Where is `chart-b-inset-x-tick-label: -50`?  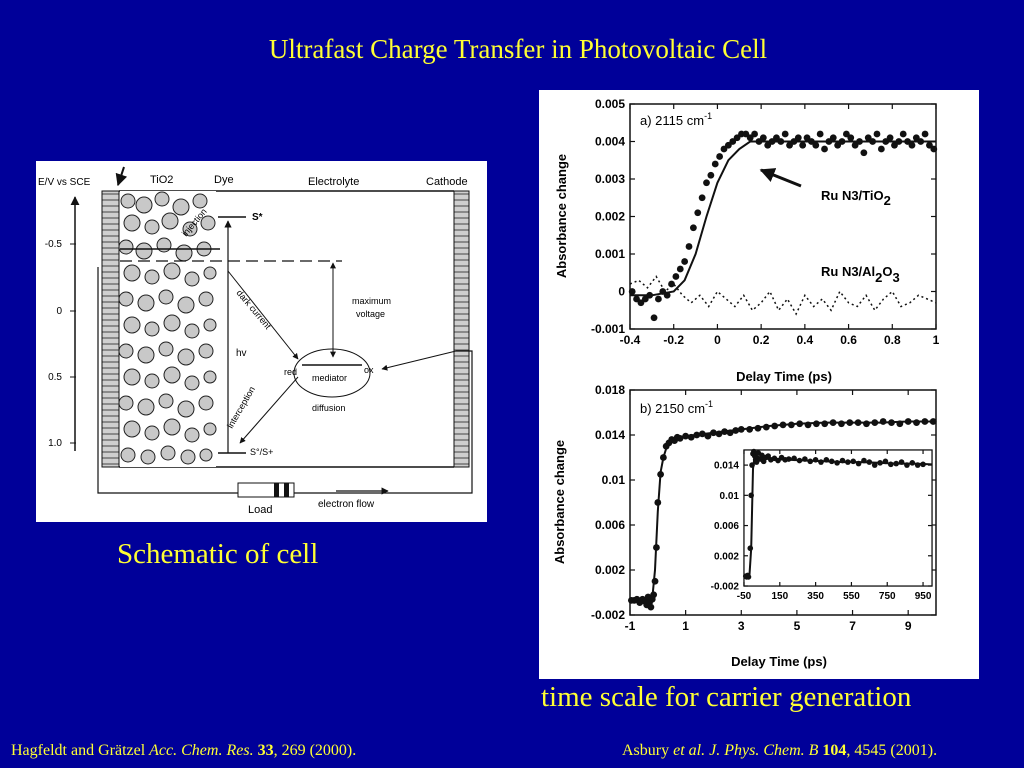 chart-b-inset-x-tick-label: -50 is located at coordinates (744, 596).